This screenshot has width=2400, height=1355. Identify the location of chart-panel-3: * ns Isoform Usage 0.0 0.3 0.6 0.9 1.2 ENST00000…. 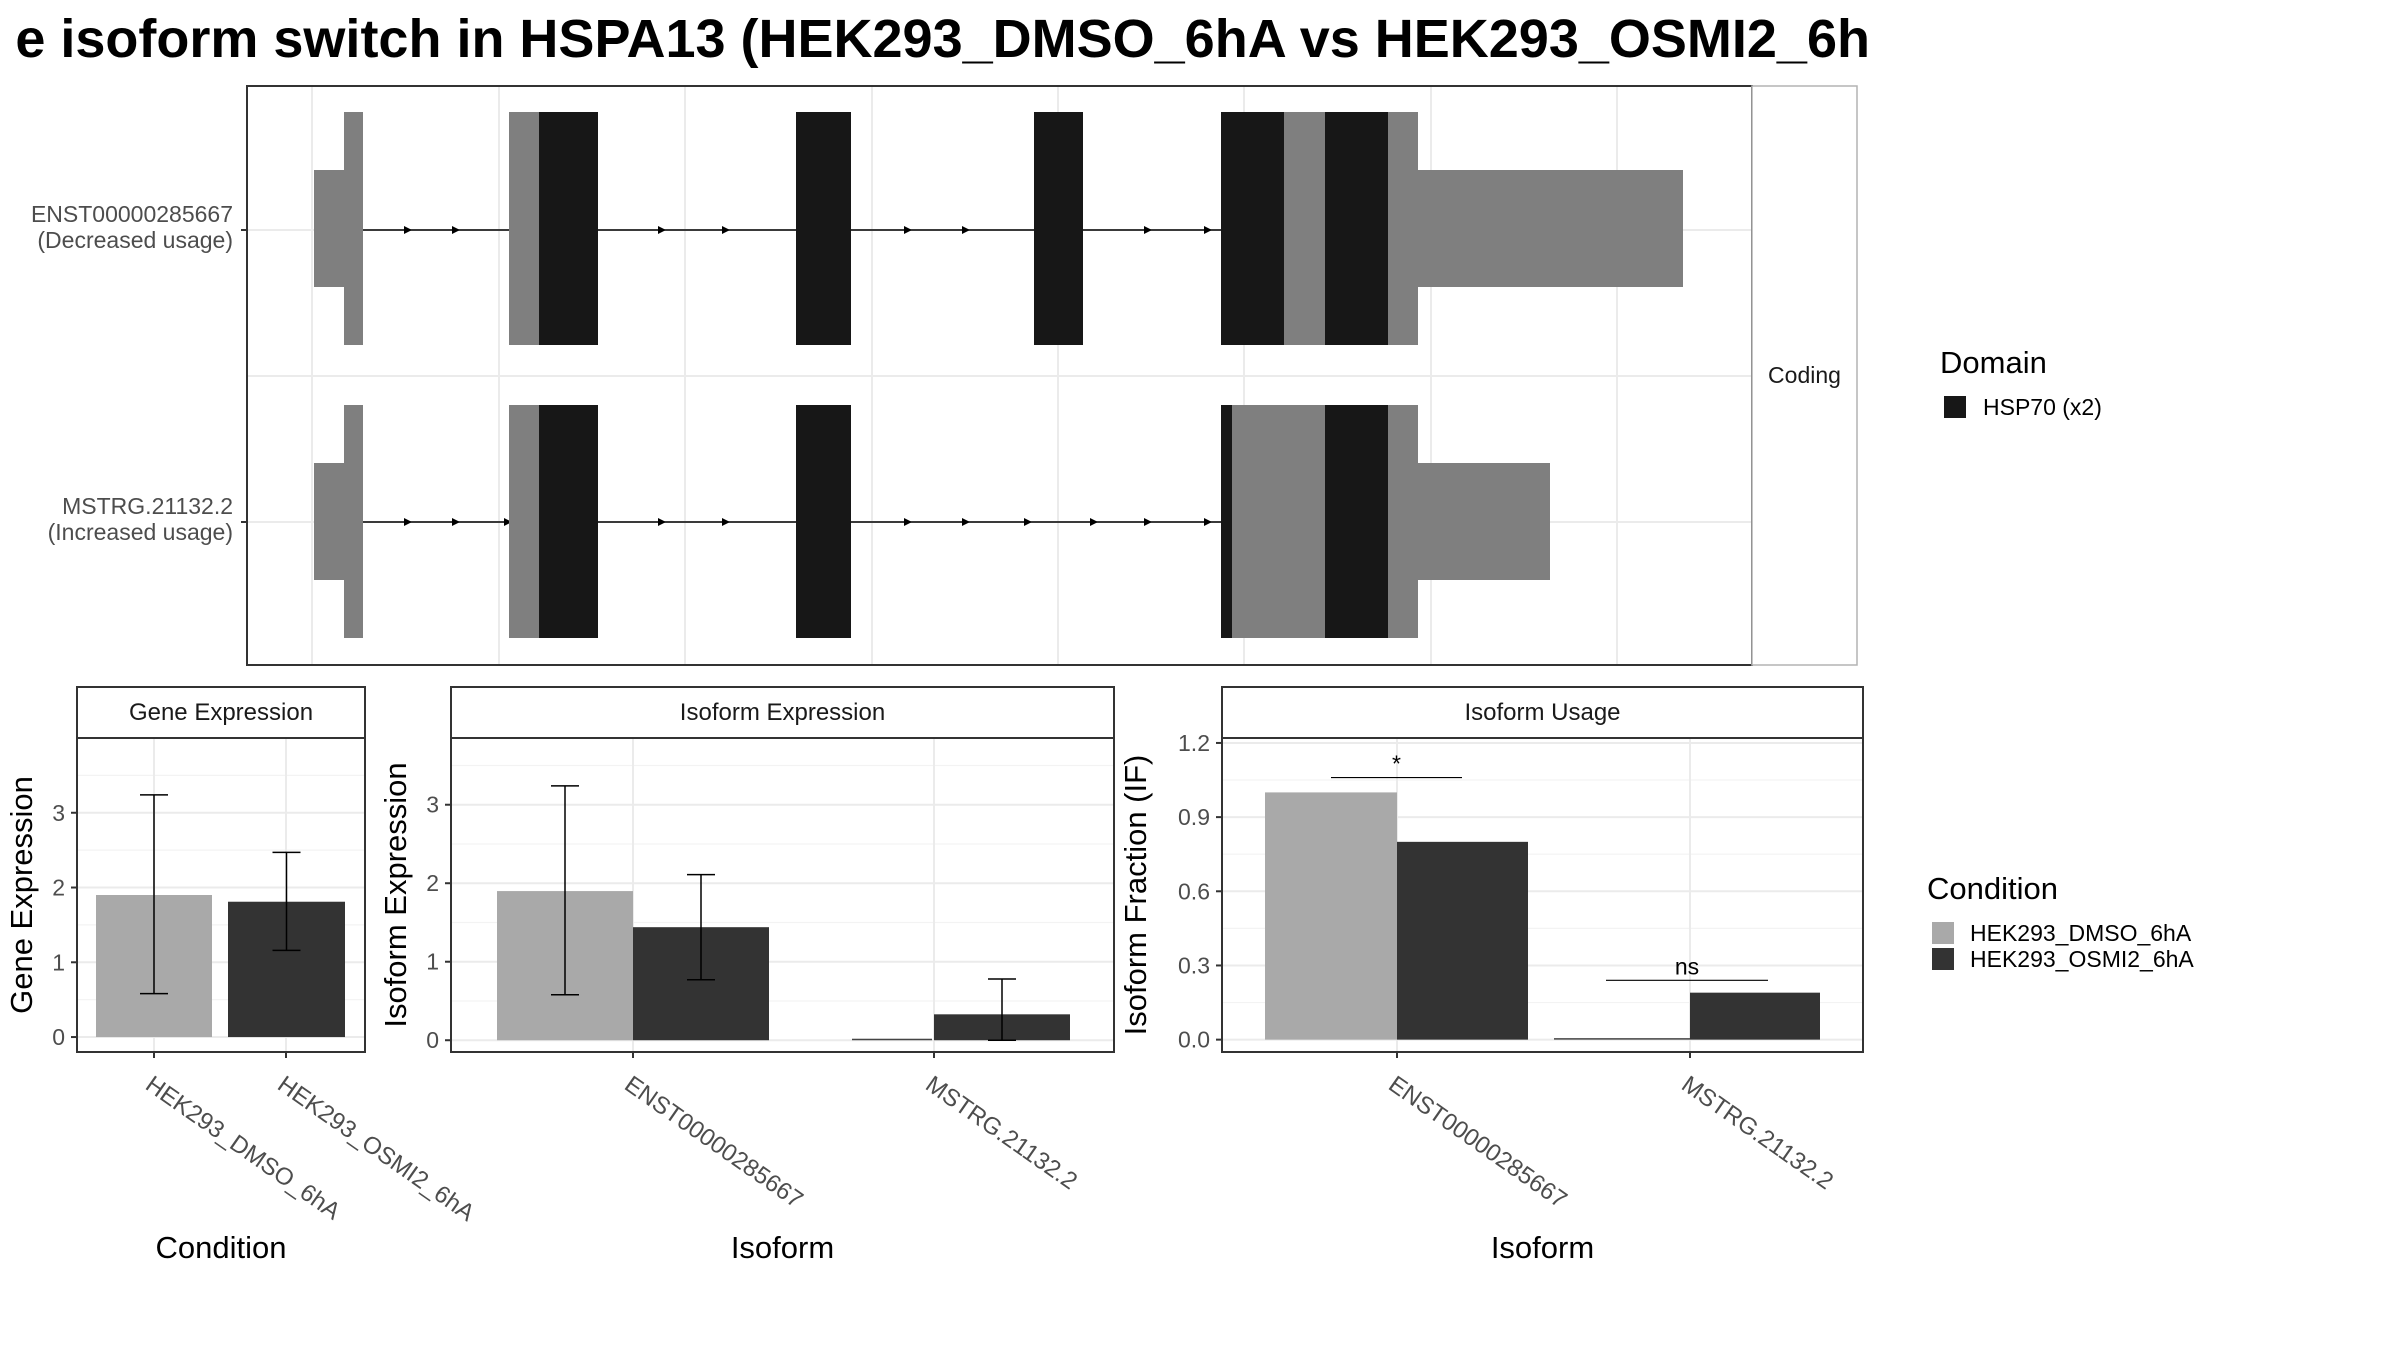
(1491, 975).